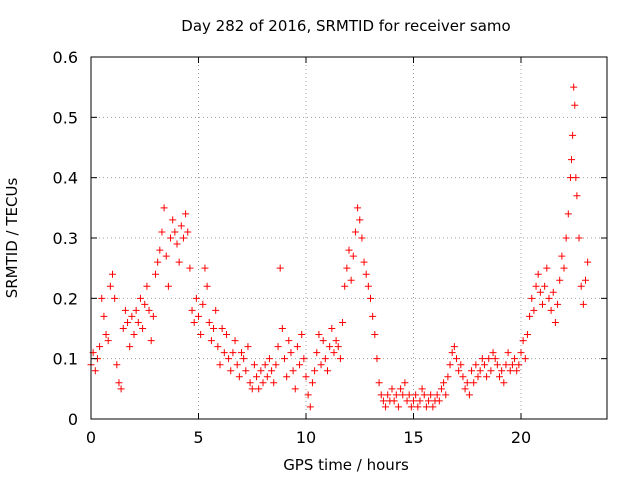 This screenshot has width=640, height=480. What do you see at coordinates (91, 437) in the screenshot?
I see `x-tick-label: 0` at bounding box center [91, 437].